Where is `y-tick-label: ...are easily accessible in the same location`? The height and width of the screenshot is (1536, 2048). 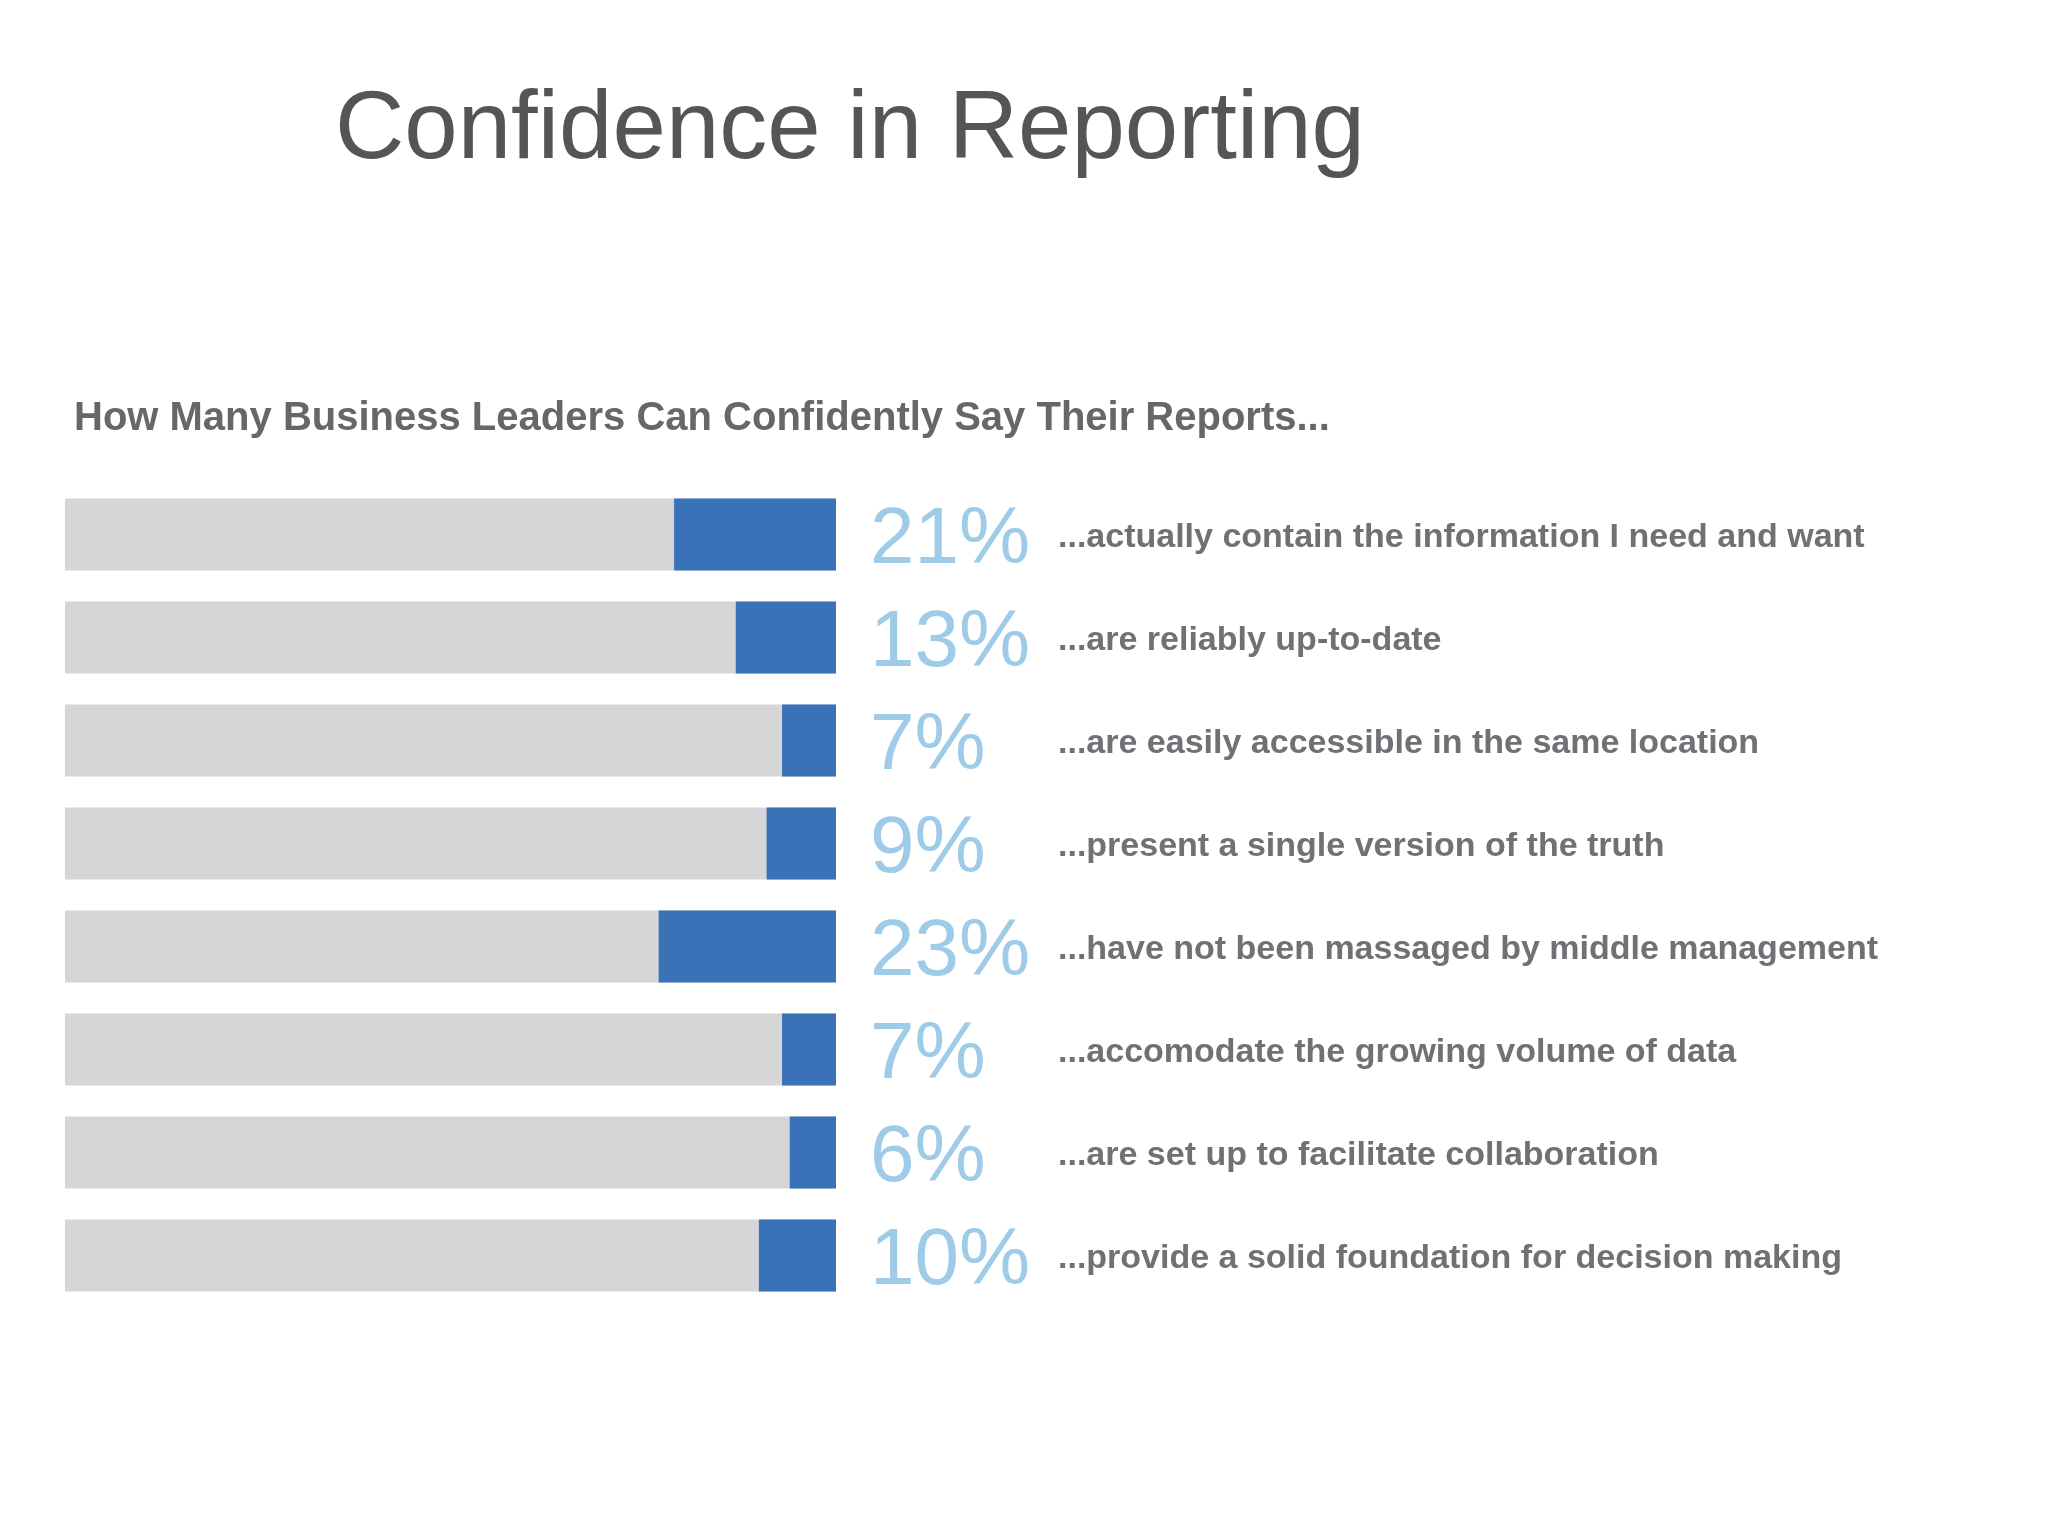
y-tick-label: ...are easily accessible in the same location is located at coordinates (1409, 740).